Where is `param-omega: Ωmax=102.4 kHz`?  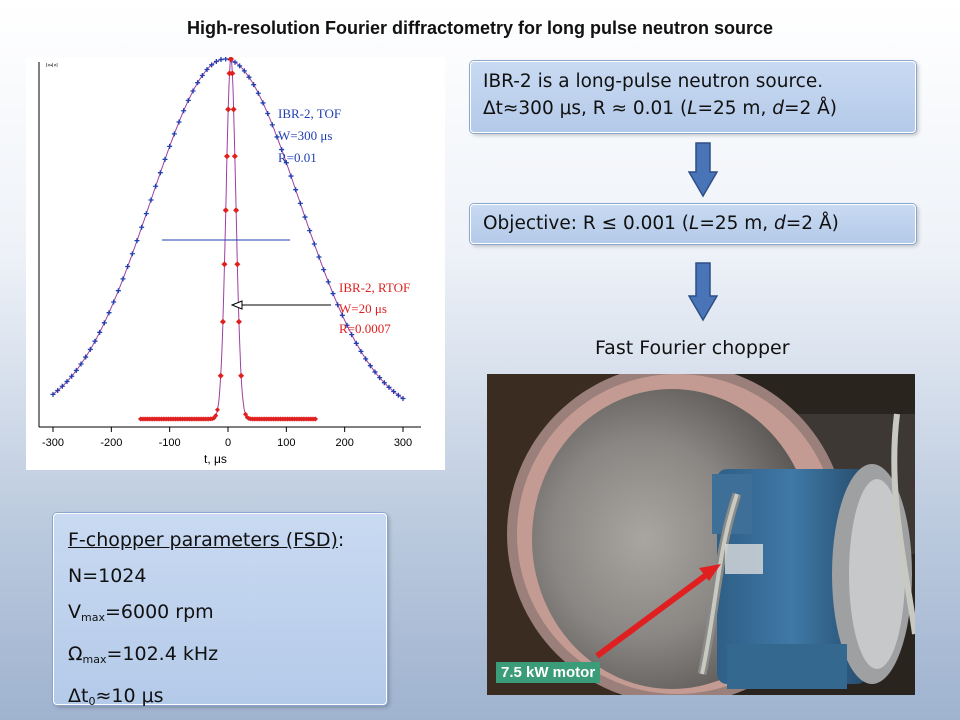 param-omega: Ωmax=102.4 kHz is located at coordinates (143, 654).